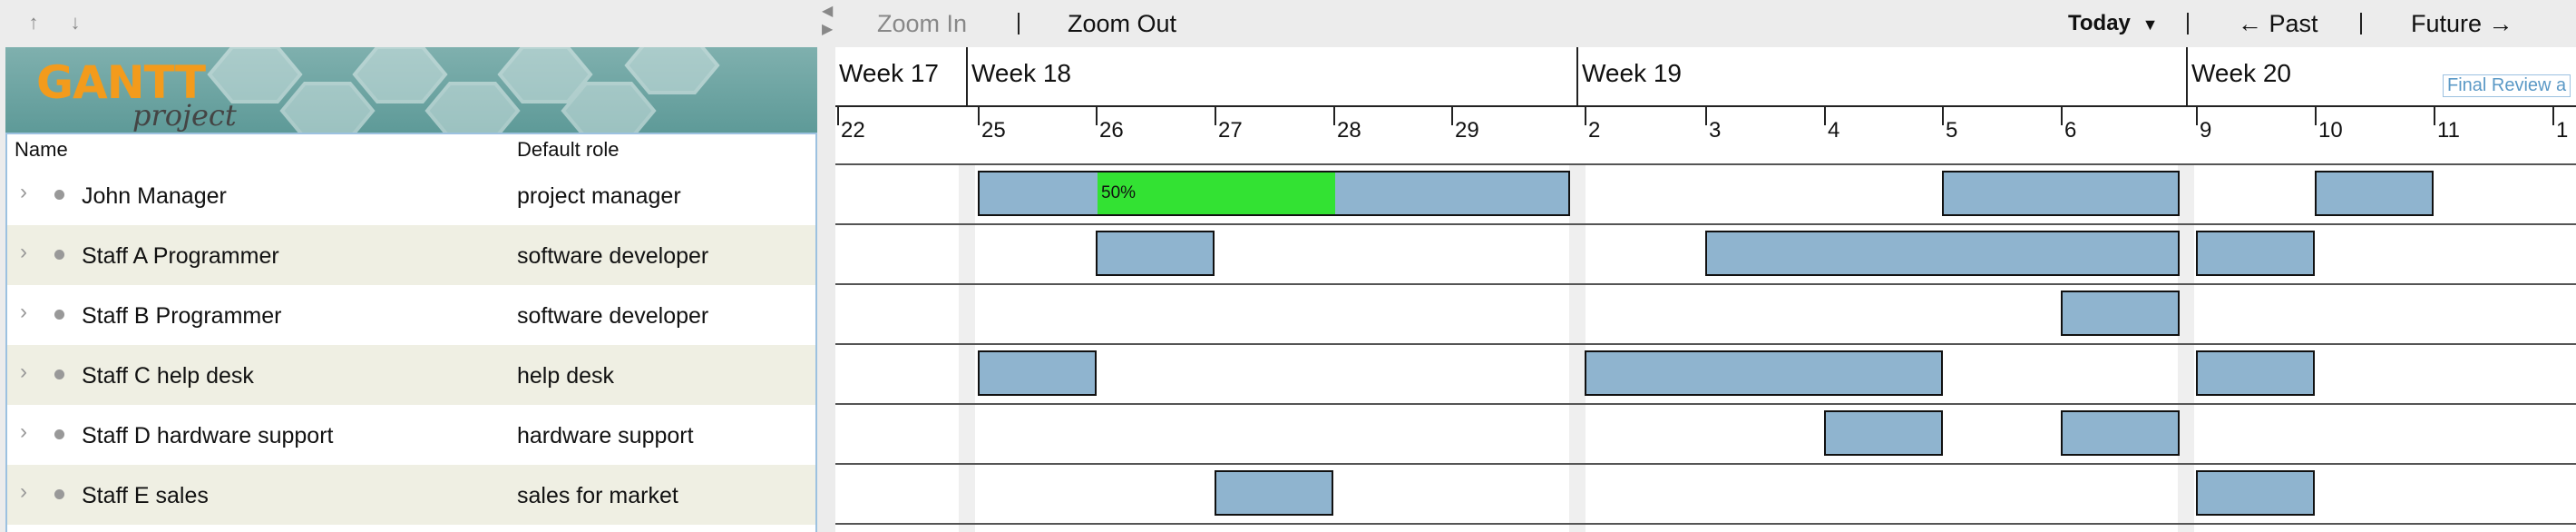 Image resolution: width=2576 pixels, height=532 pixels. What do you see at coordinates (411, 195) in the screenshot?
I see `resource-row: › John Manager project manager` at bounding box center [411, 195].